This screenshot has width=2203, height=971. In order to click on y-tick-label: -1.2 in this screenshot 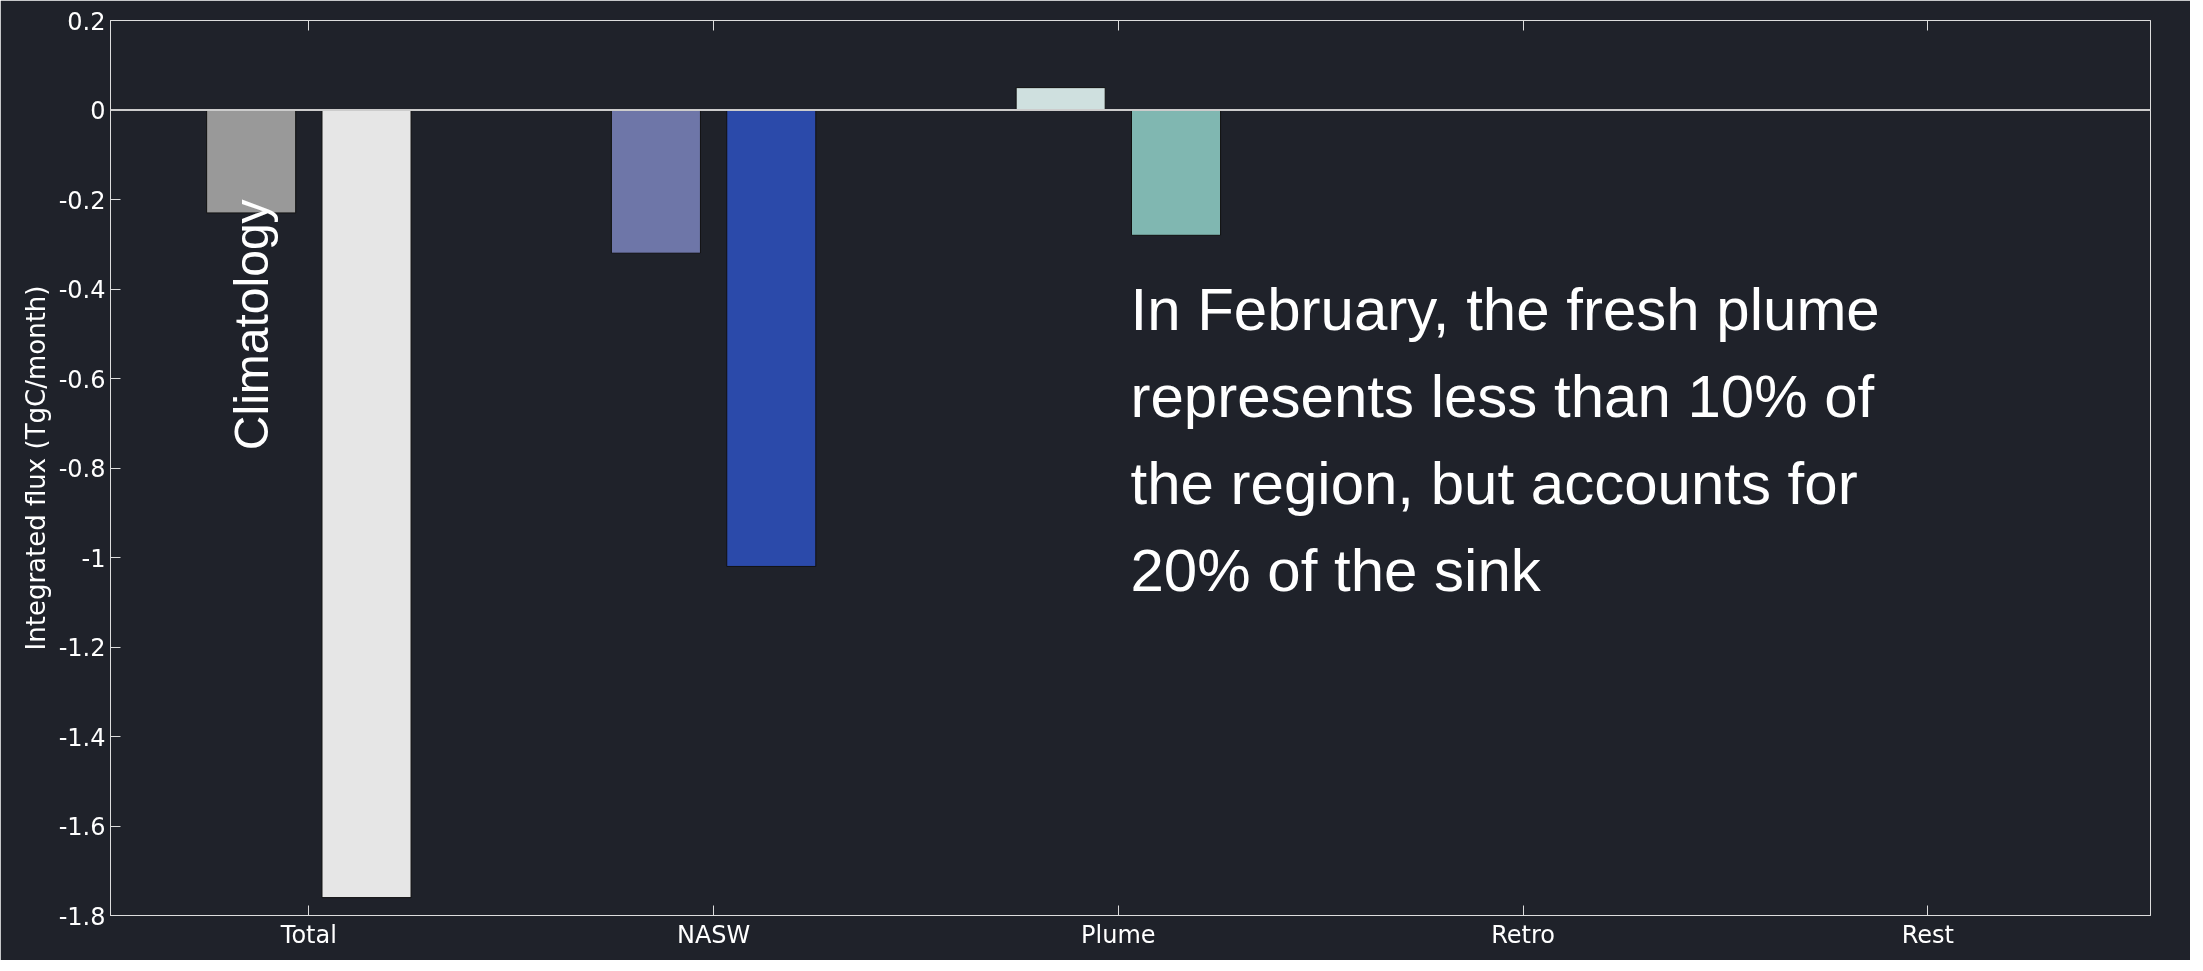, I will do `click(82, 648)`.